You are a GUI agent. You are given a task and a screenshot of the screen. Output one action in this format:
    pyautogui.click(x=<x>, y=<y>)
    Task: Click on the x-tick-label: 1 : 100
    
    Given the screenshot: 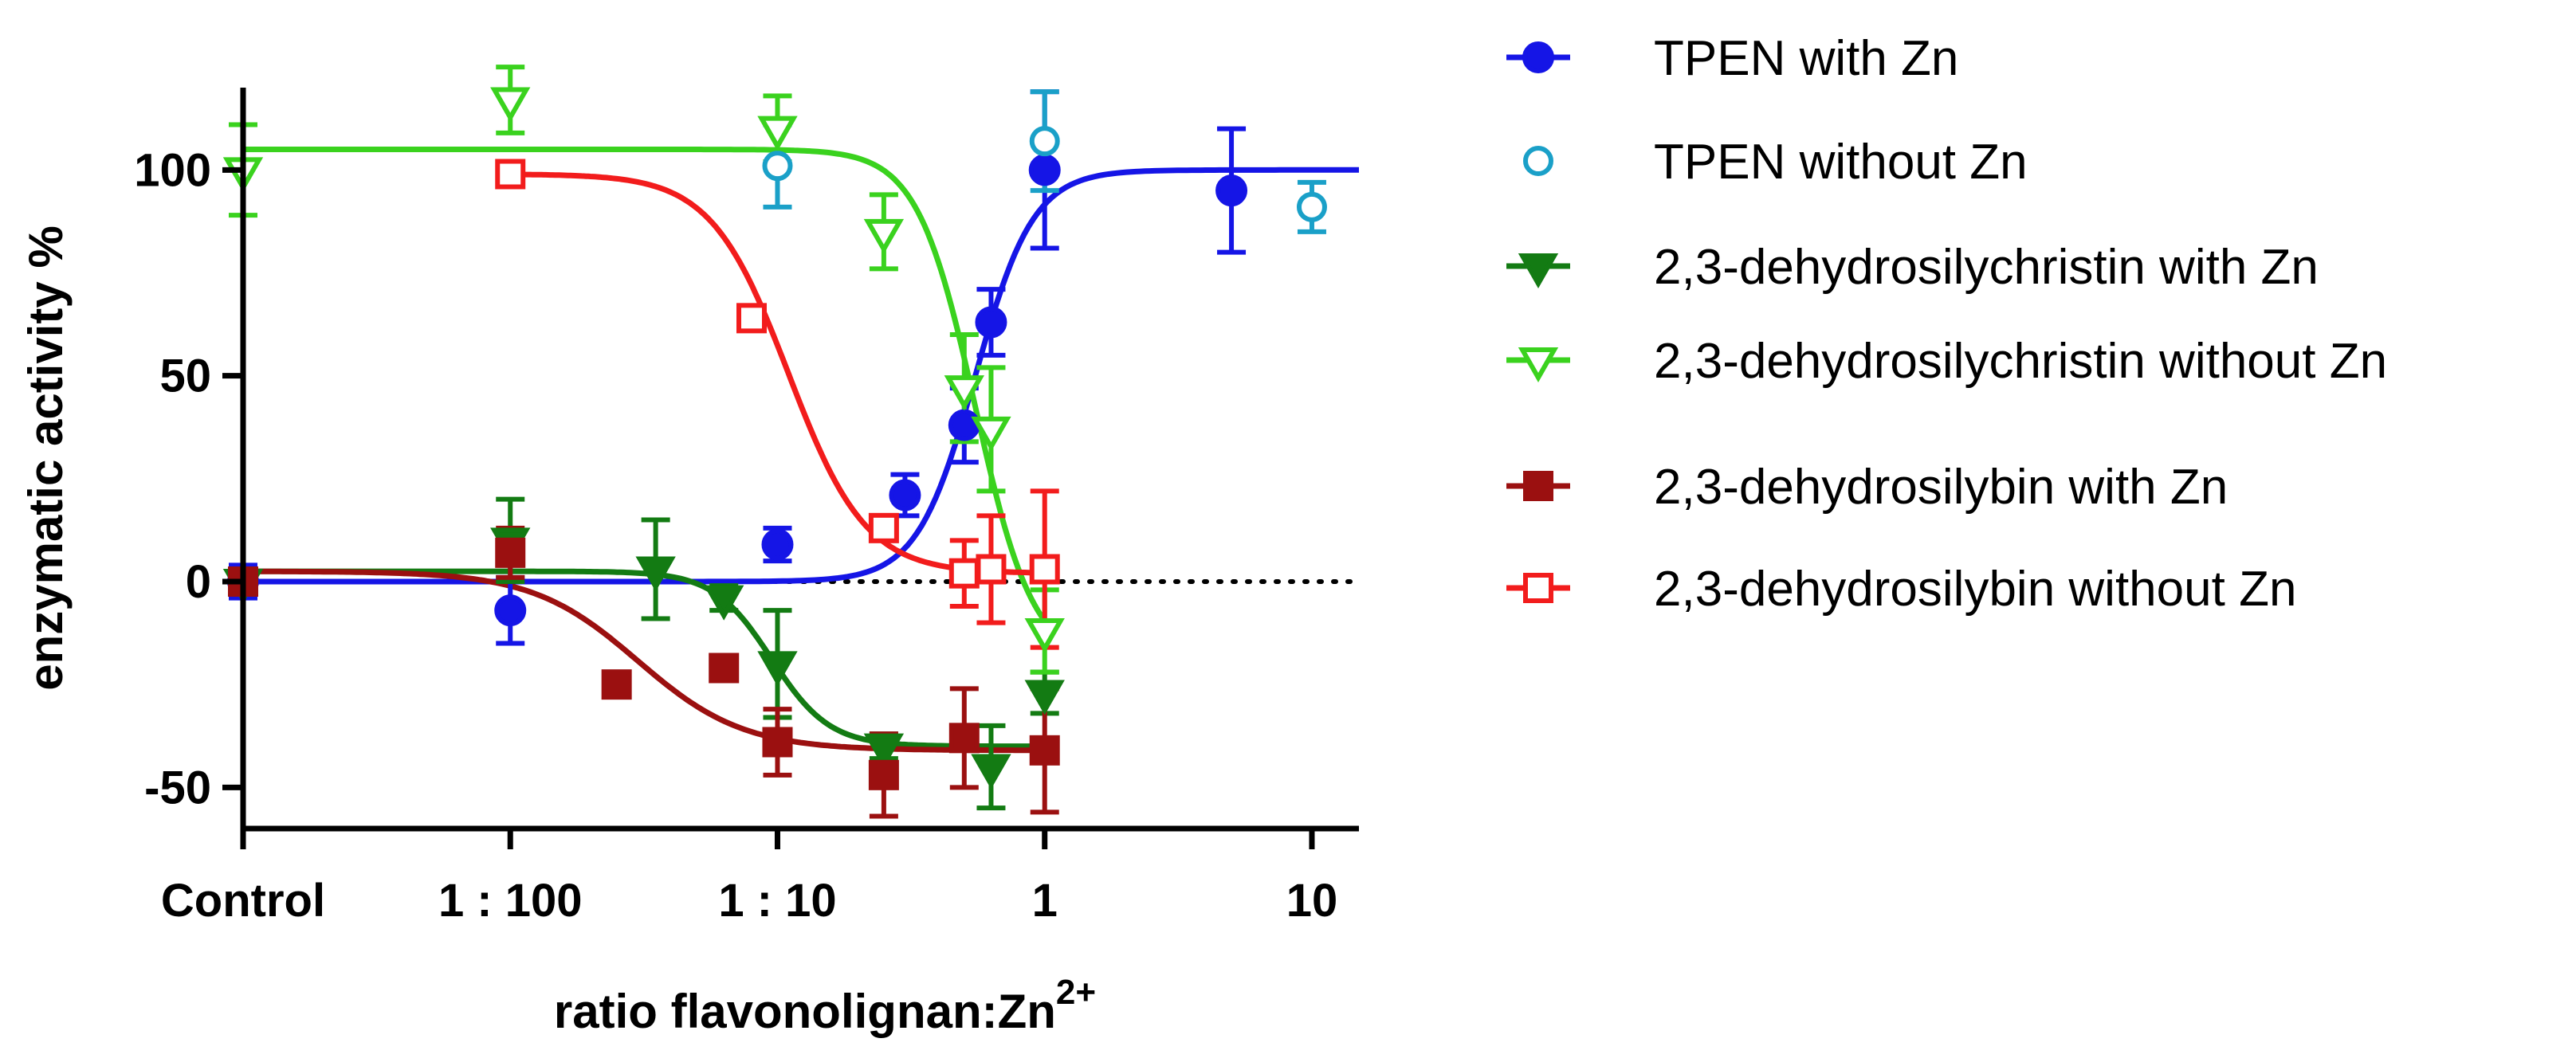 What is the action you would take?
    pyautogui.click(x=510, y=901)
    